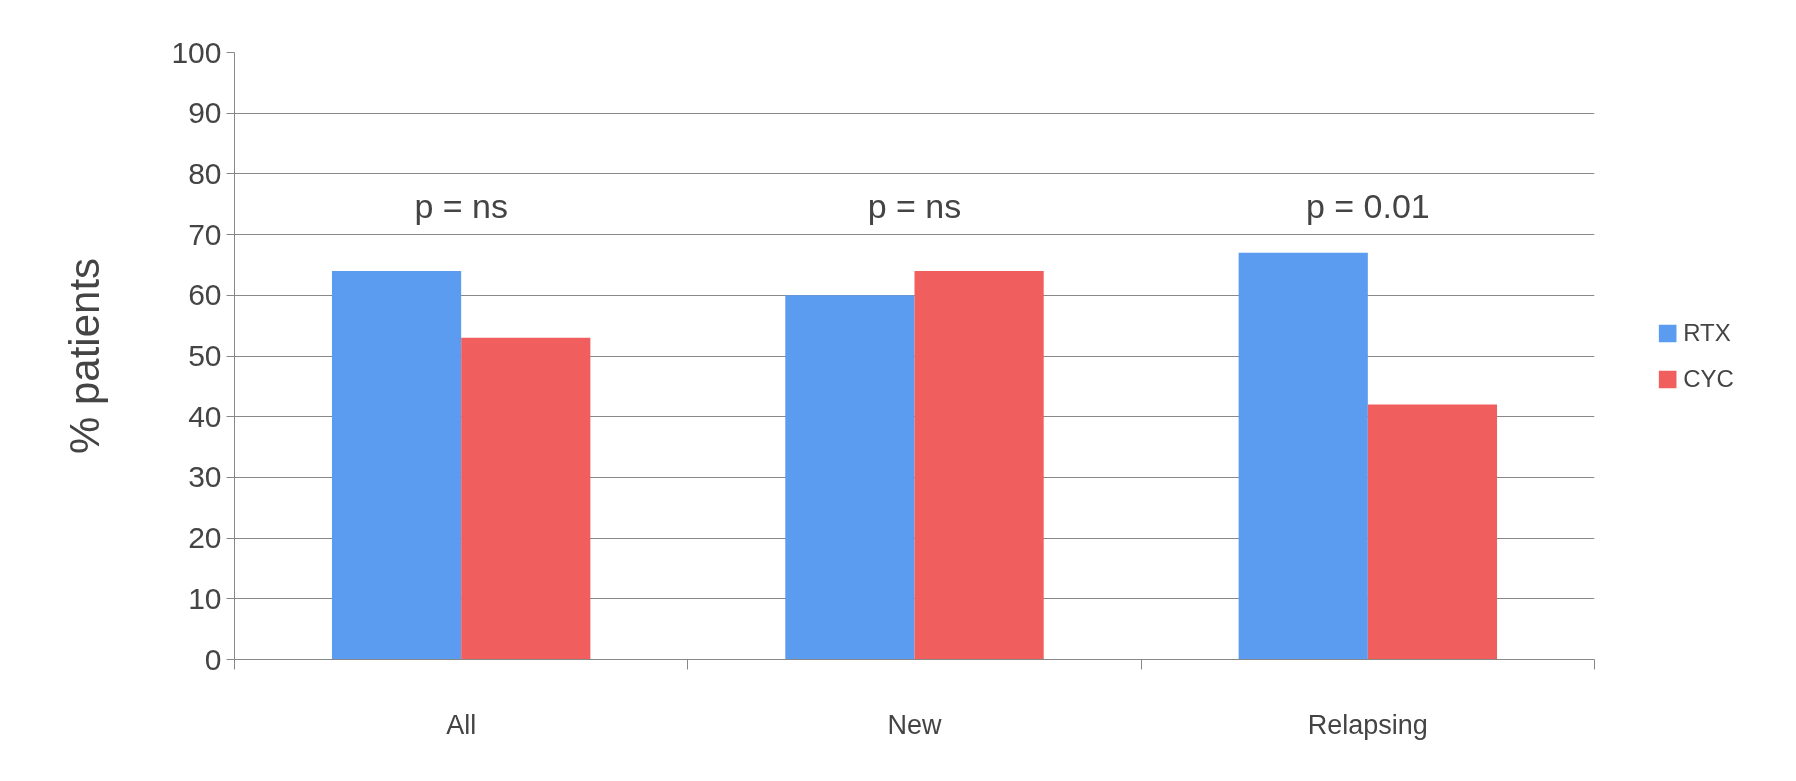 The height and width of the screenshot is (781, 1796). What do you see at coordinates (205, 355) in the screenshot?
I see `y-tick-label: 50` at bounding box center [205, 355].